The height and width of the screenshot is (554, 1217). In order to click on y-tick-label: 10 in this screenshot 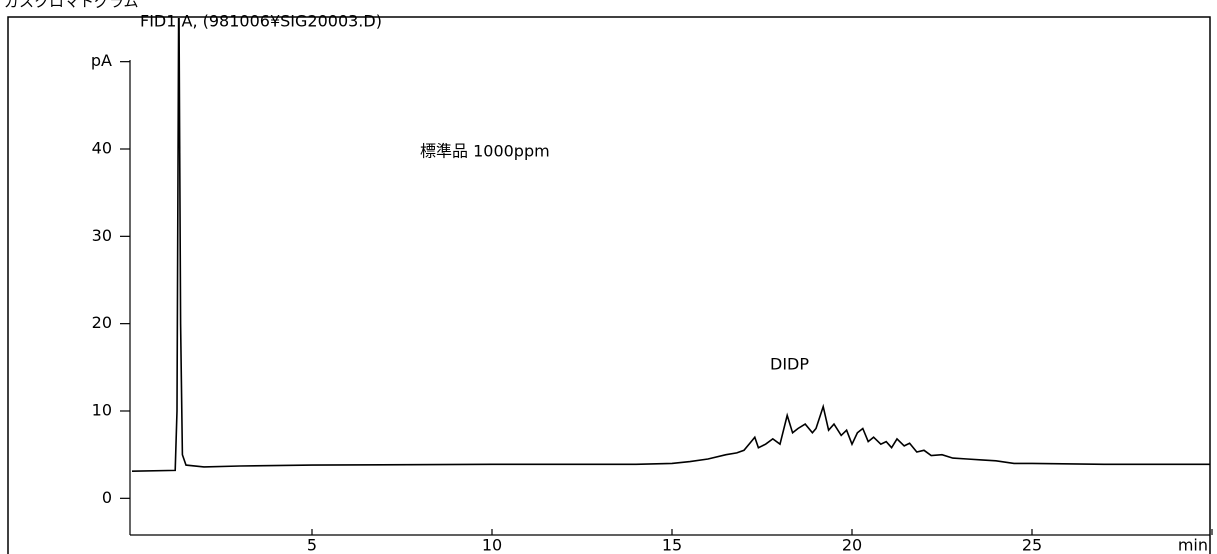, I will do `click(102, 409)`.